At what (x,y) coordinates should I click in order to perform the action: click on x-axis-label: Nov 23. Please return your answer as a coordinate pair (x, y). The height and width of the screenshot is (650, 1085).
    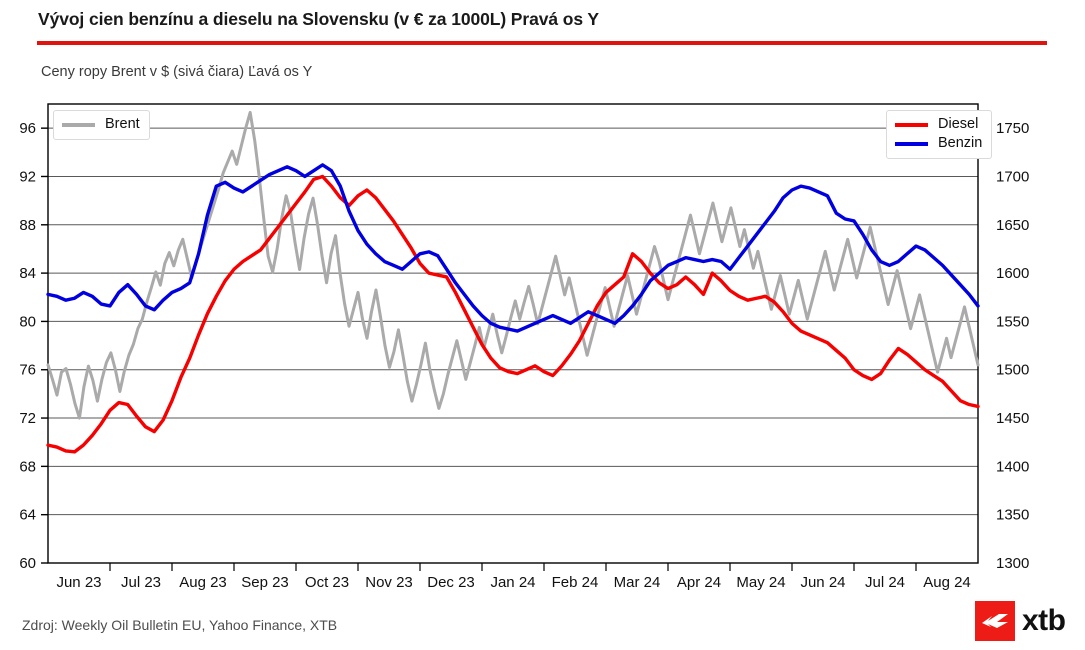
    Looking at the image, I should click on (389, 582).